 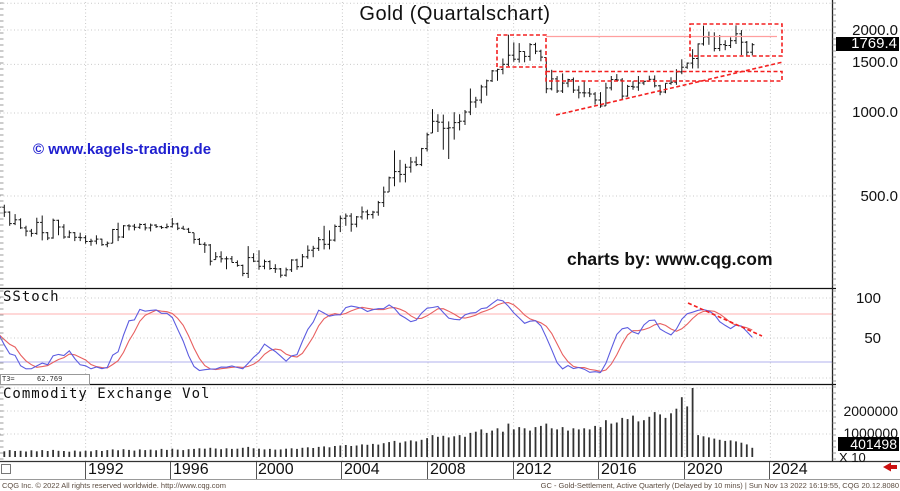 What do you see at coordinates (416, 338) in the screenshot?
I see `stoch-reference-lines` at bounding box center [416, 338].